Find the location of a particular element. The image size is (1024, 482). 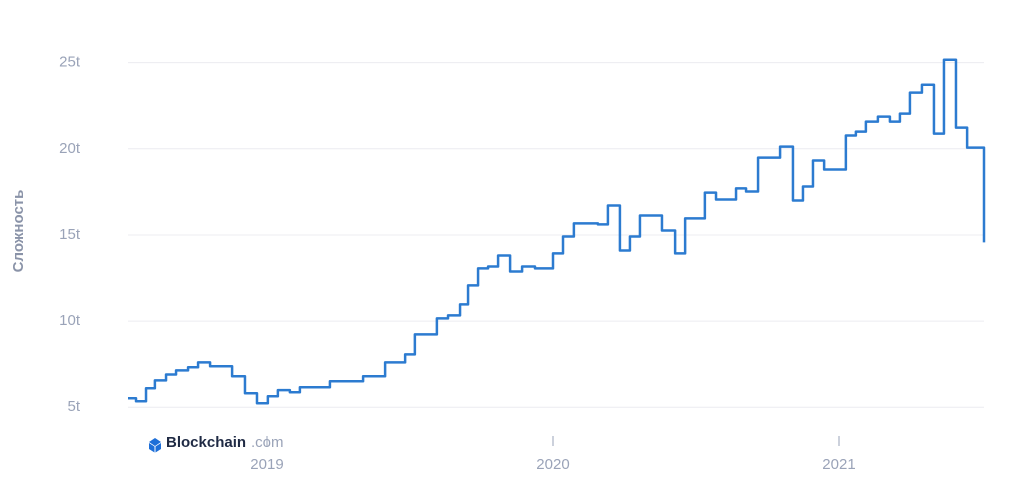

brand-name: Blockchain is located at coordinates (206, 442).